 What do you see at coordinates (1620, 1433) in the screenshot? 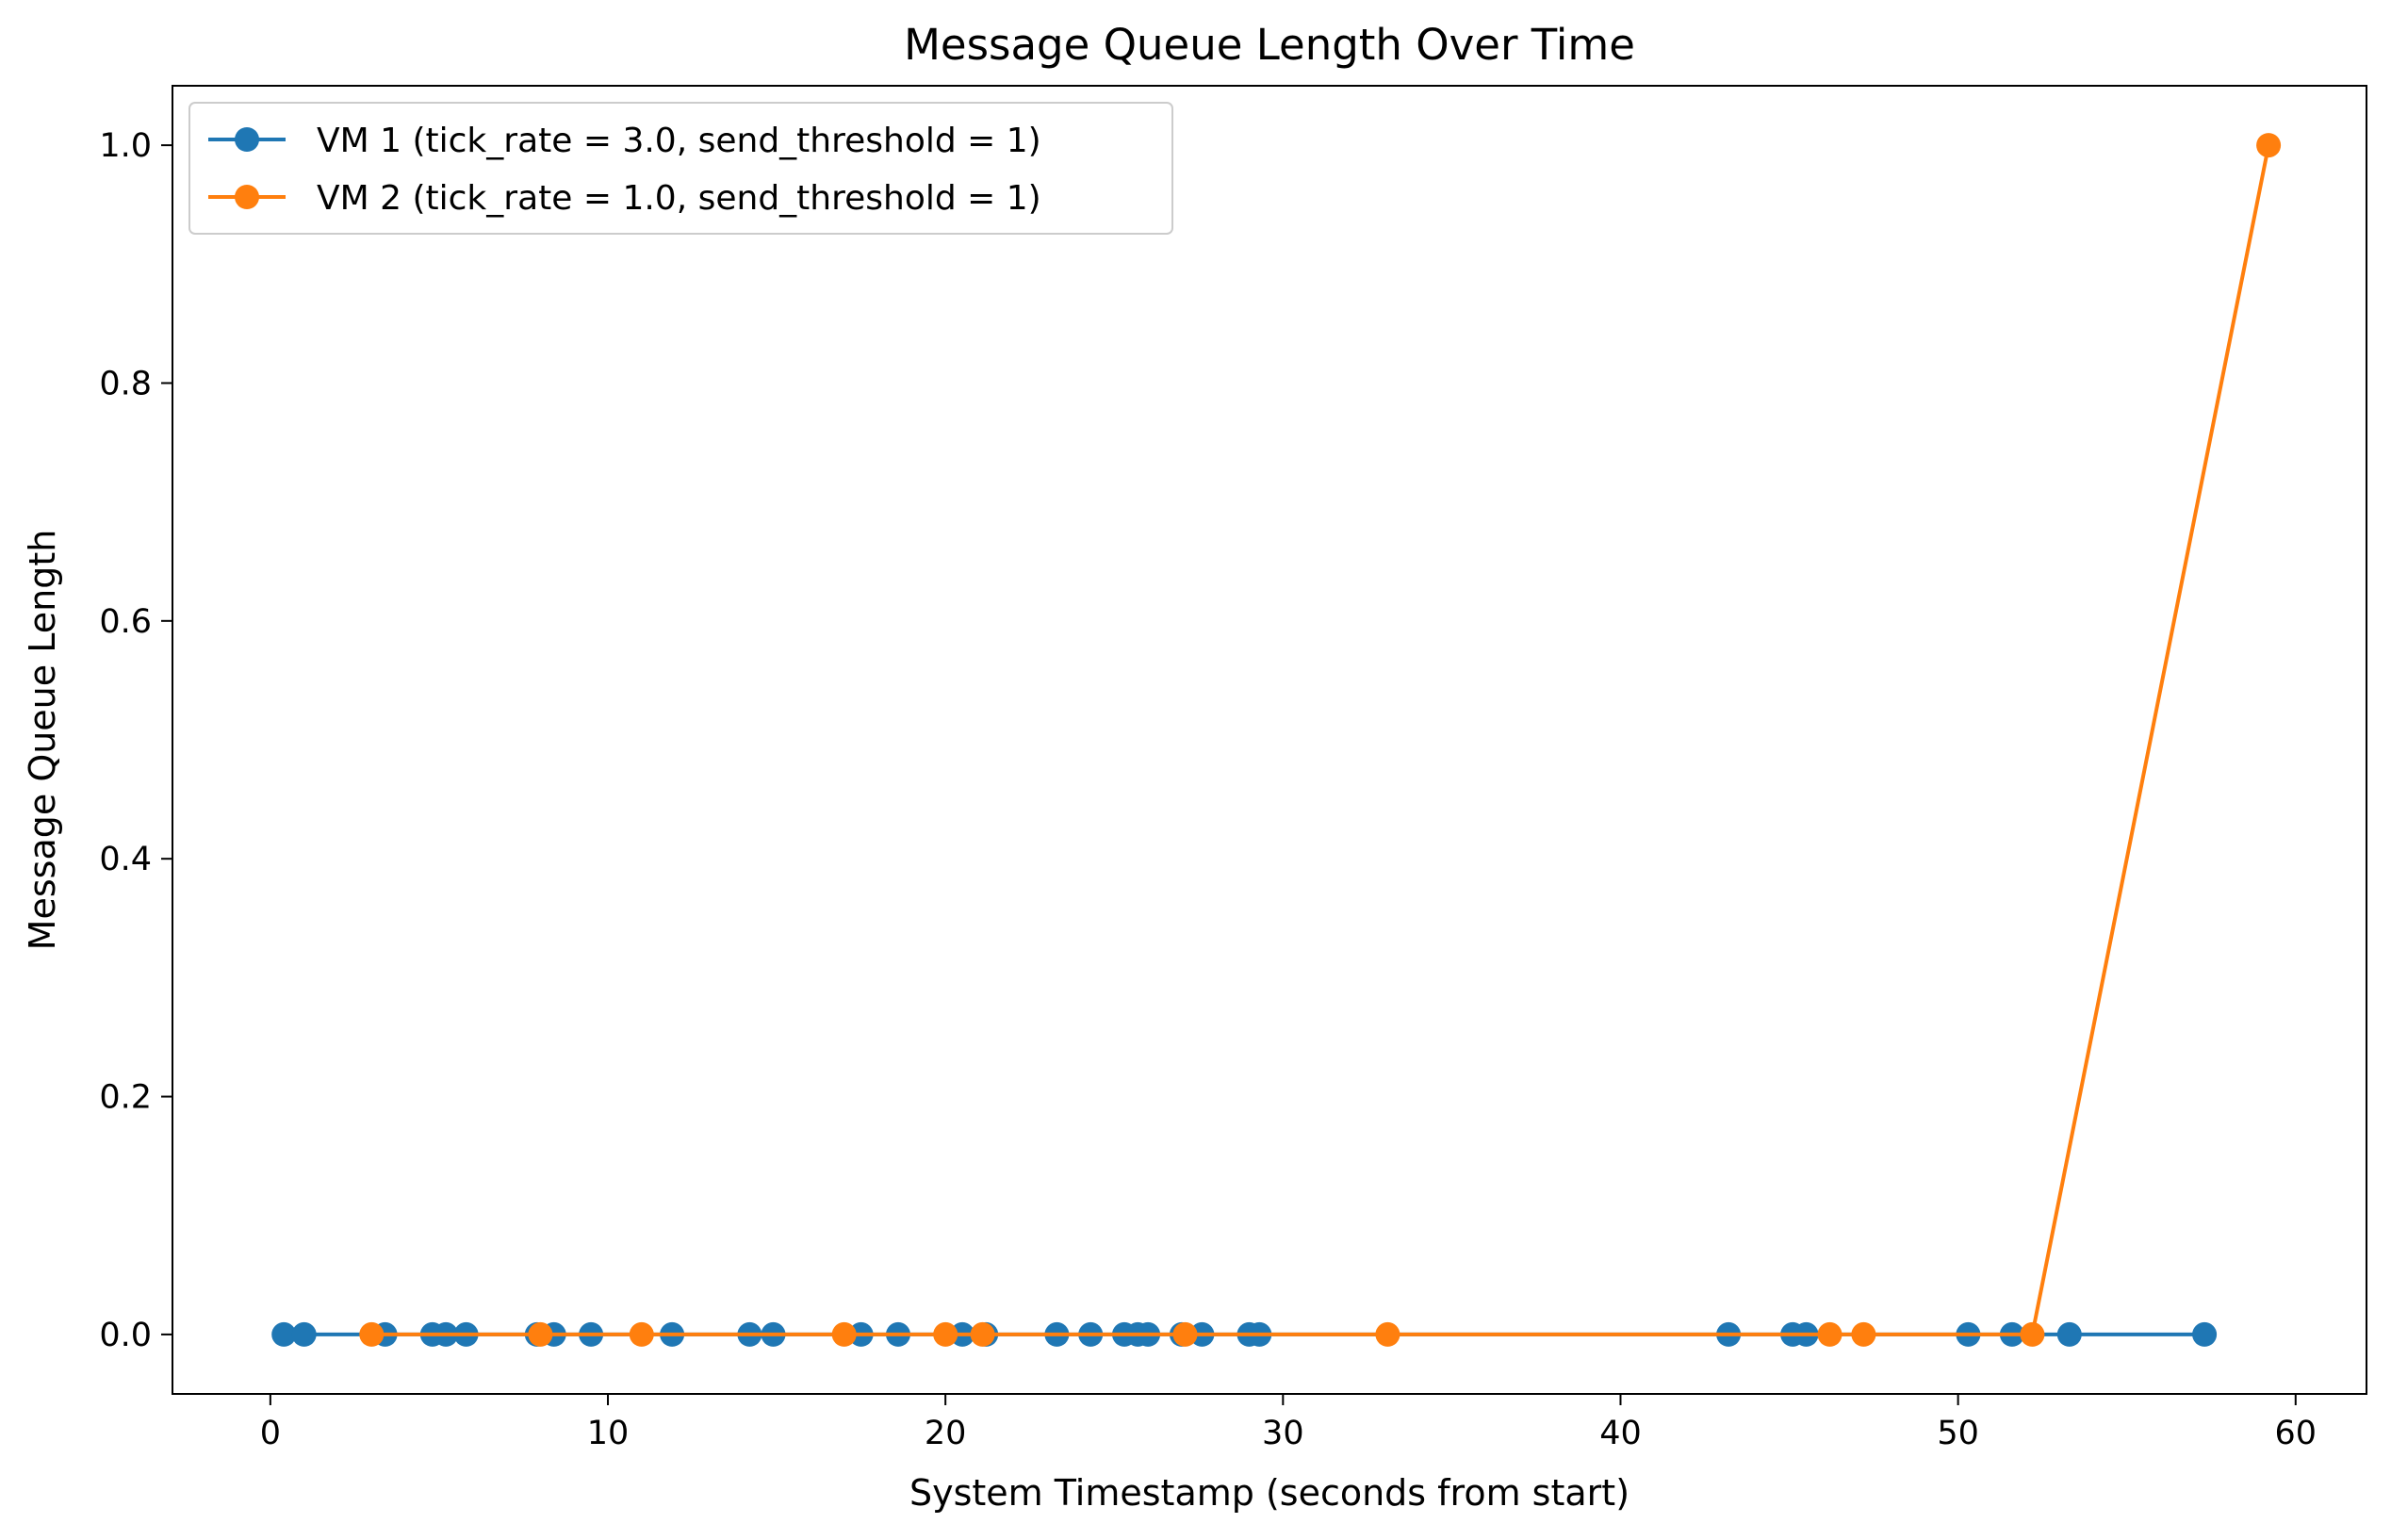
I see `x-tick-label: 40` at bounding box center [1620, 1433].